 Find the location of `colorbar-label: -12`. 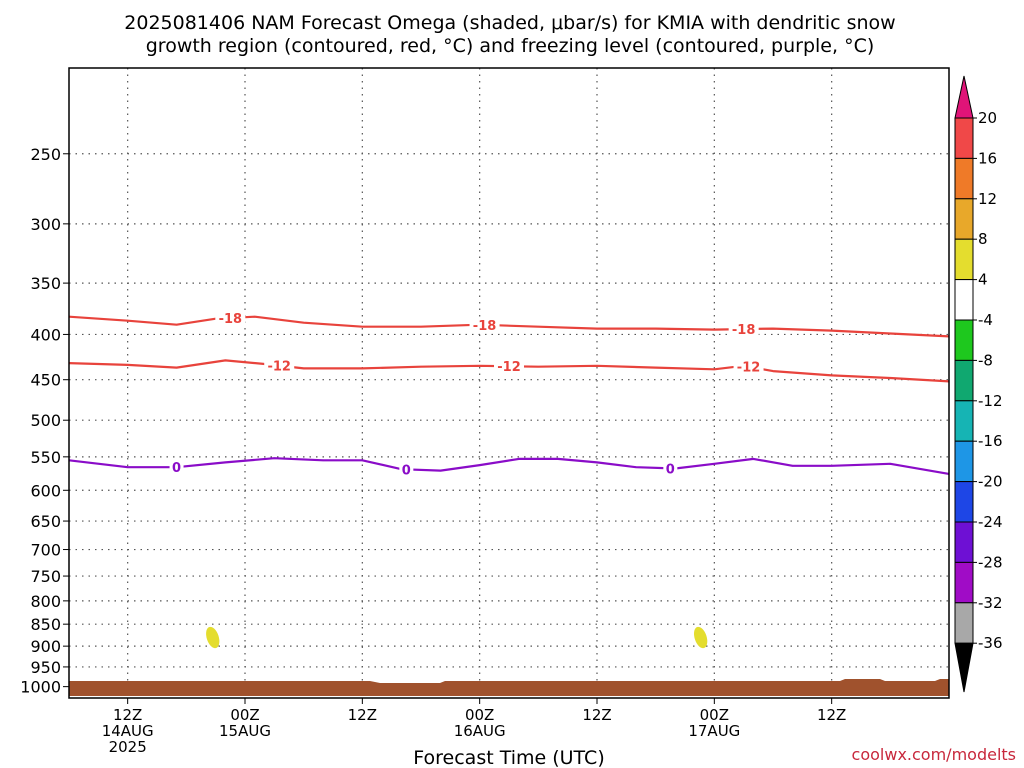

colorbar-label: -12 is located at coordinates (990, 401).